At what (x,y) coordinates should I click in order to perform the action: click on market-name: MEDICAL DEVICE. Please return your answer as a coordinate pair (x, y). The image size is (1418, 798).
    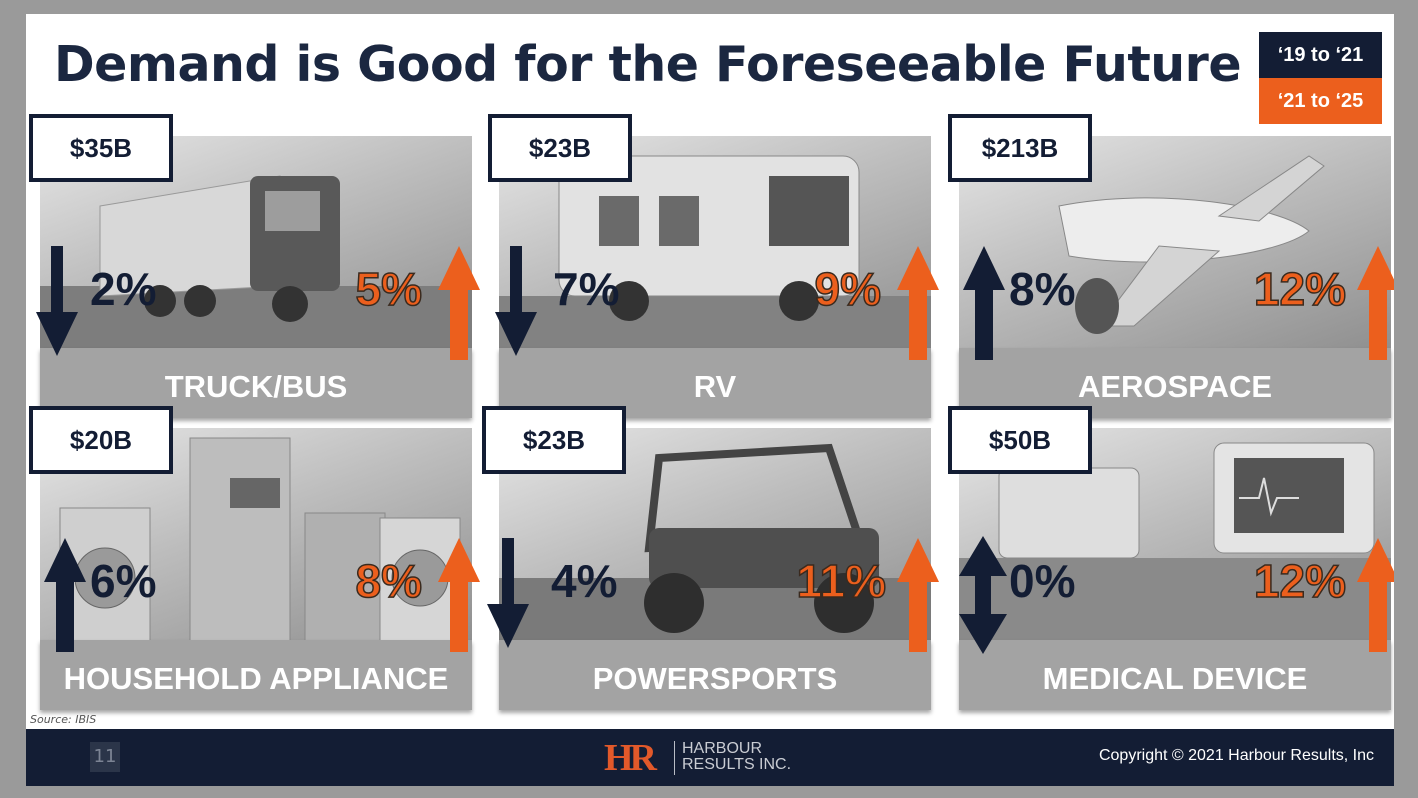
    Looking at the image, I should click on (1175, 678).